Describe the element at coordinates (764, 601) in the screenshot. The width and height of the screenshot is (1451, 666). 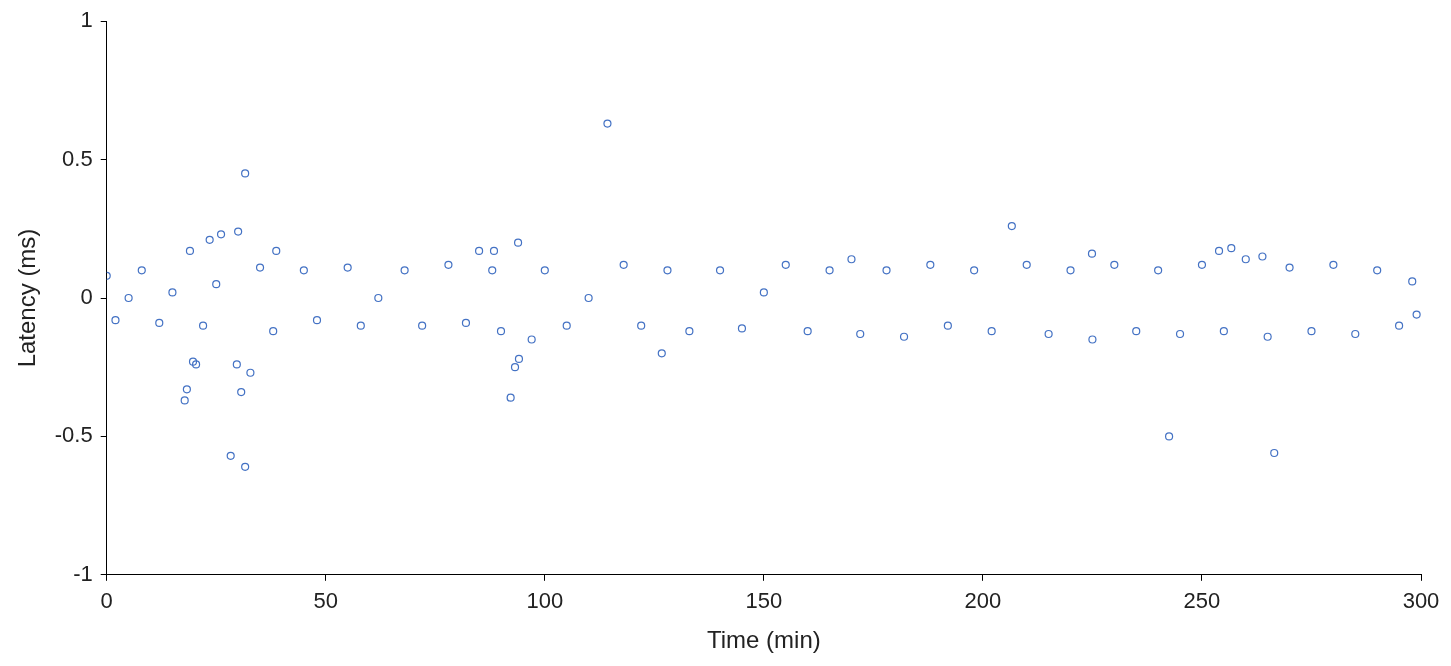
I see `x-tick-label: 150` at that location.